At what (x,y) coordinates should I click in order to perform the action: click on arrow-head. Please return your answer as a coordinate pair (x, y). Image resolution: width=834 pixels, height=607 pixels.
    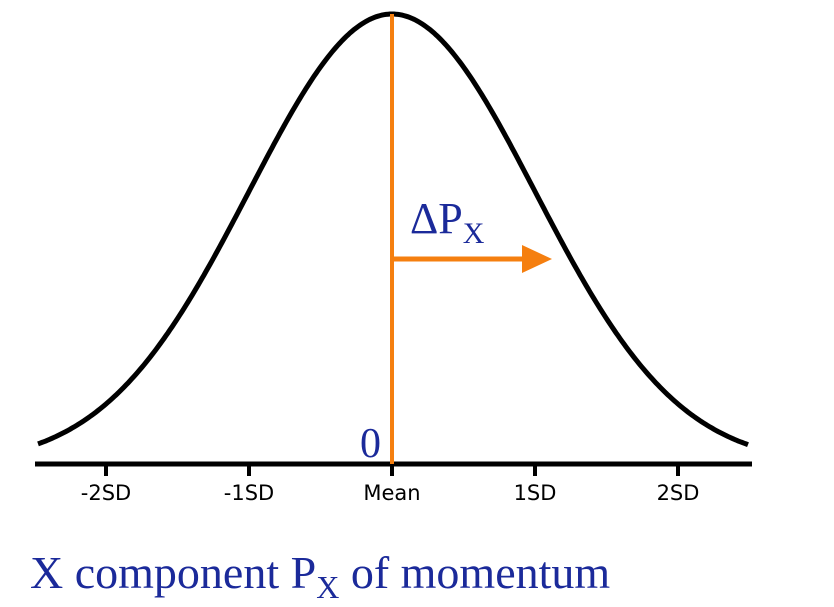
    Looking at the image, I should click on (537, 259).